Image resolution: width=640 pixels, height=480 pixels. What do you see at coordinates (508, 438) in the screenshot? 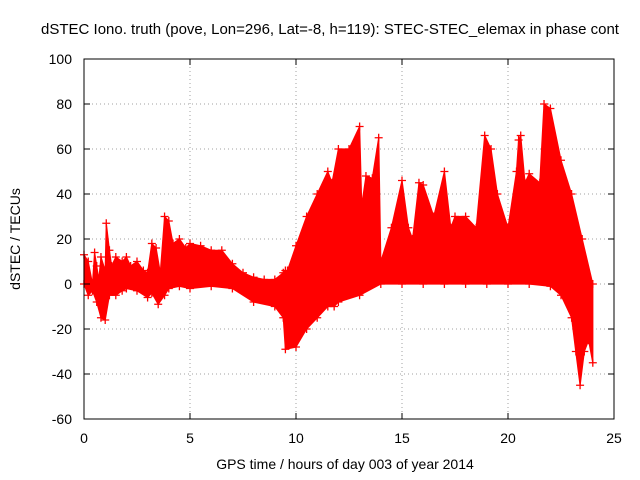
I see `x-tick-label: 20` at bounding box center [508, 438].